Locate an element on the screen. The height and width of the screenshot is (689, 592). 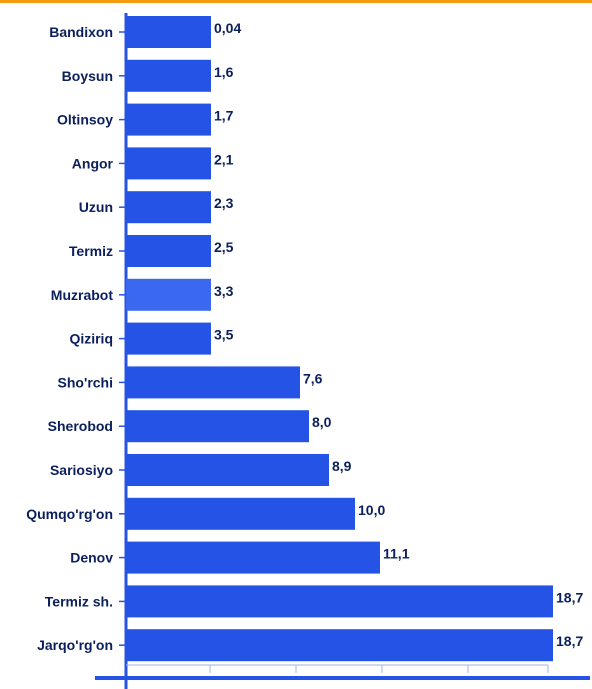
category-label: Boysun is located at coordinates (87, 76).